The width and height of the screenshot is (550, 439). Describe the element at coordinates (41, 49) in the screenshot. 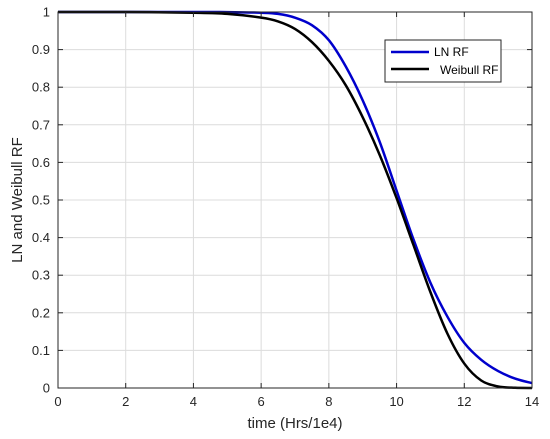

I see `y-tick-label: 0.9` at that location.